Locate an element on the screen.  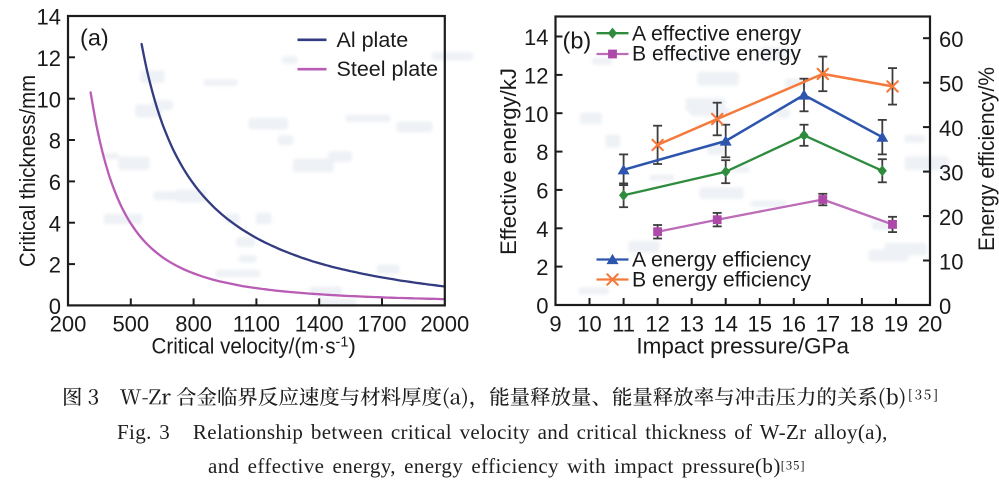
svg-text: 17 is located at coordinates (828, 324).